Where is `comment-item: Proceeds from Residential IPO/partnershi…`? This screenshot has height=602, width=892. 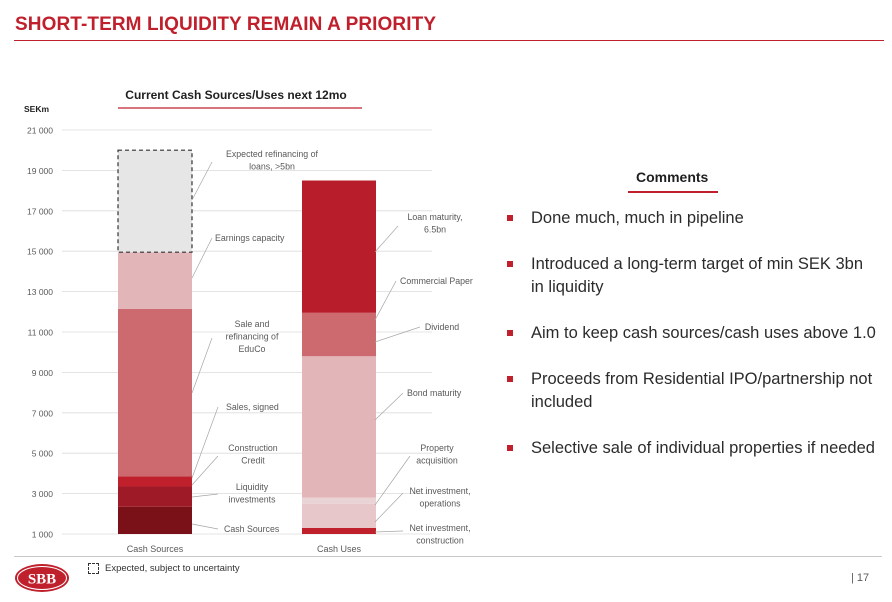
comment-item: Proceeds from Residential IPO/partnershi… is located at coordinates (692, 391).